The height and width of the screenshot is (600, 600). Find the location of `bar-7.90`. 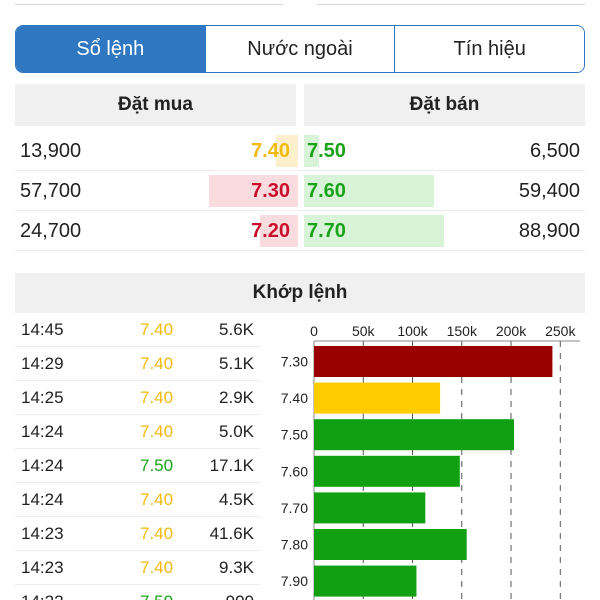

bar-7.90 is located at coordinates (365, 581).